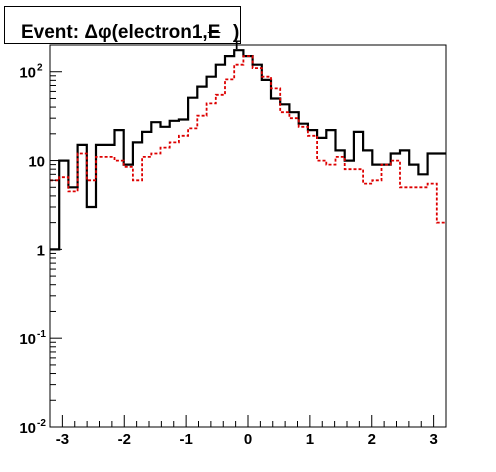 This screenshot has height=472, width=496. I want to click on x-tick-label: 2, so click(372, 439).